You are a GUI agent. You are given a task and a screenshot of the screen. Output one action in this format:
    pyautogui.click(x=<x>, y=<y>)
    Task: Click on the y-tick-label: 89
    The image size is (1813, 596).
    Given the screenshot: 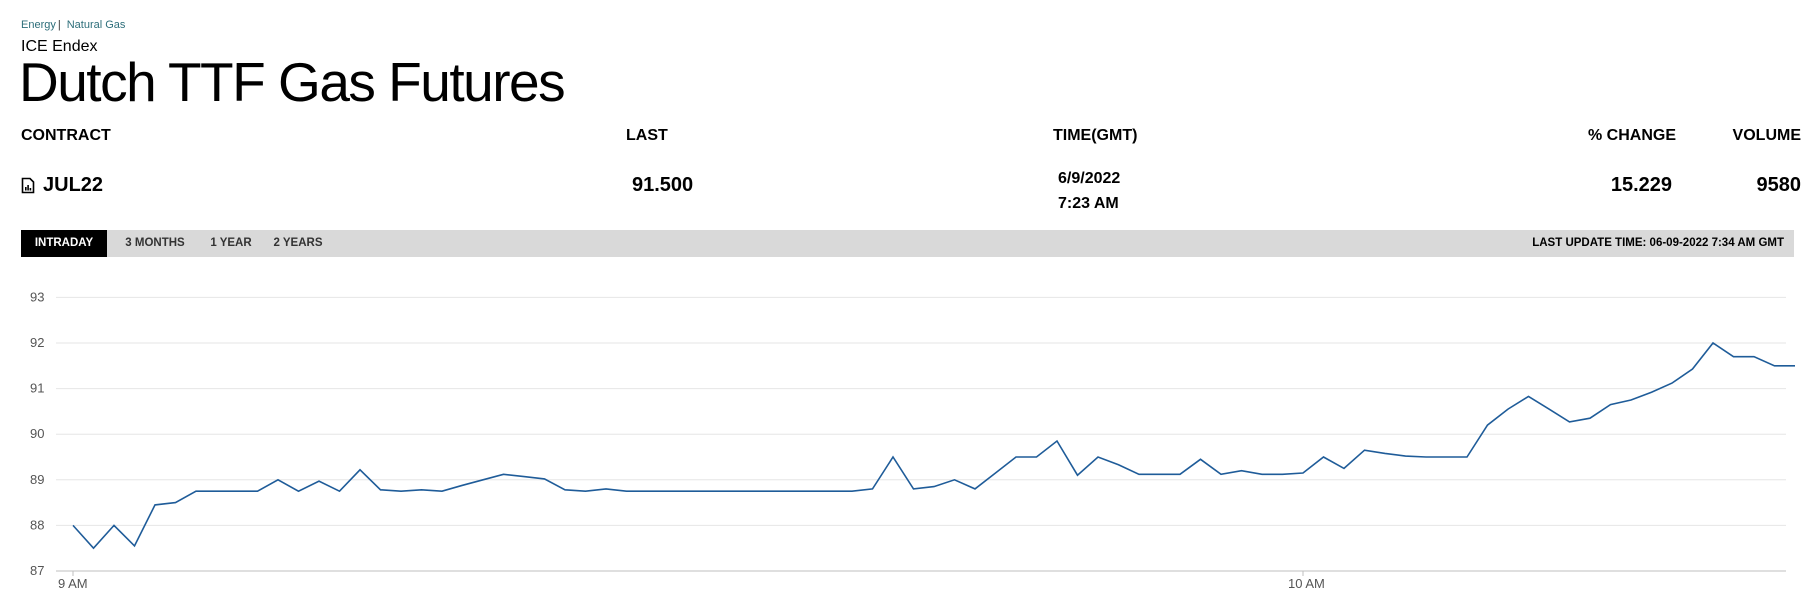 What is the action you would take?
    pyautogui.click(x=37, y=479)
    